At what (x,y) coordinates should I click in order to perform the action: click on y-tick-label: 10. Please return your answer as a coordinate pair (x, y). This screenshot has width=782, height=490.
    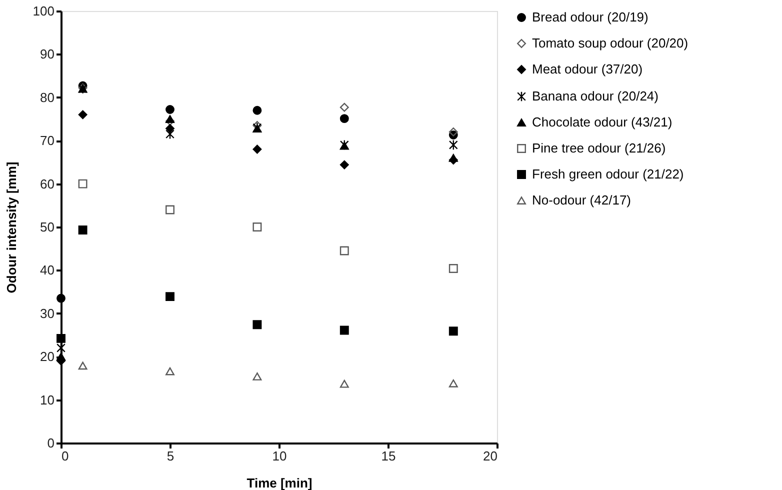
    Looking at the image, I should click on (47, 400).